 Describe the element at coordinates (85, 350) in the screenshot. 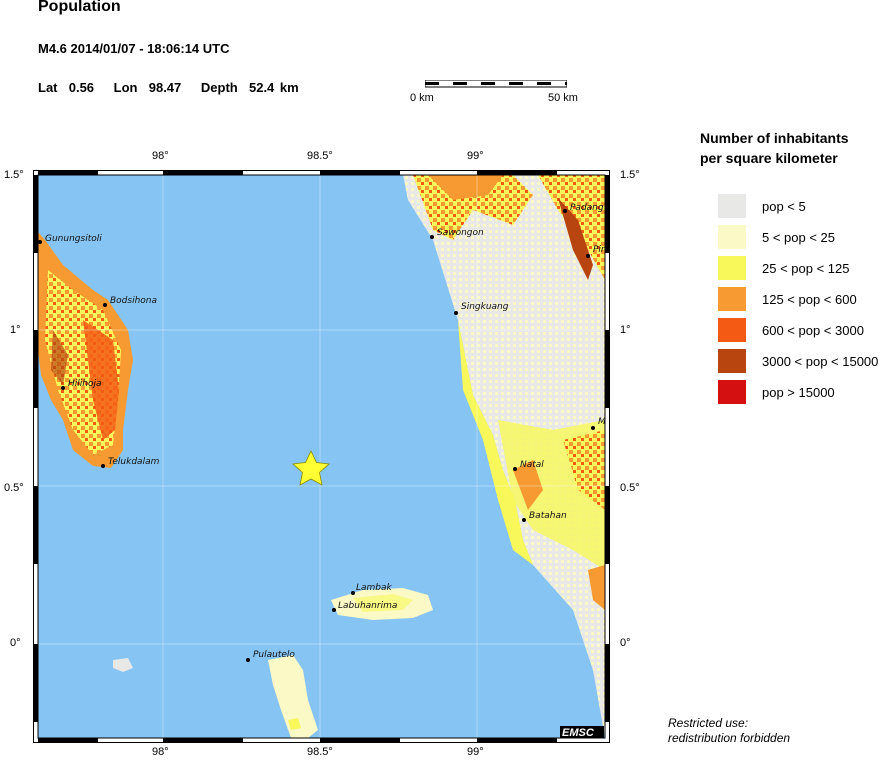

I see `nias-island` at that location.